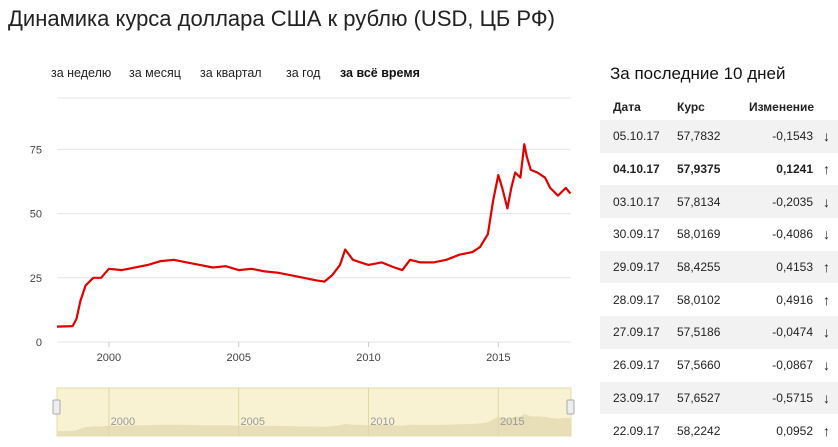  Describe the element at coordinates (570, 407) in the screenshot. I see `navigator-right-handle` at that location.